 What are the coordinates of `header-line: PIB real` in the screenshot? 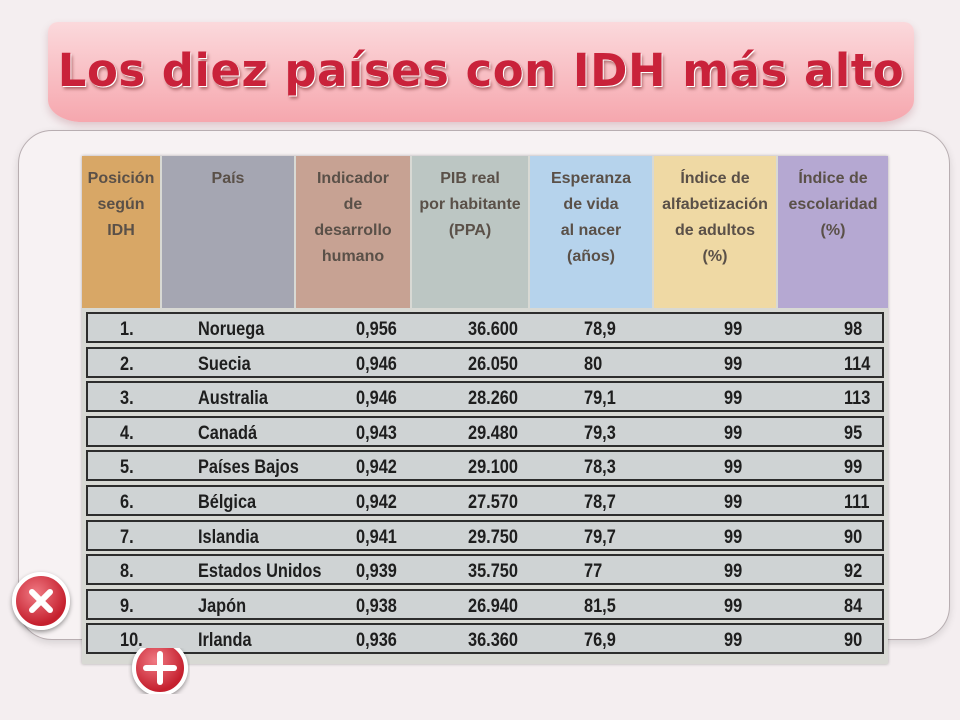 It's located at (470, 178).